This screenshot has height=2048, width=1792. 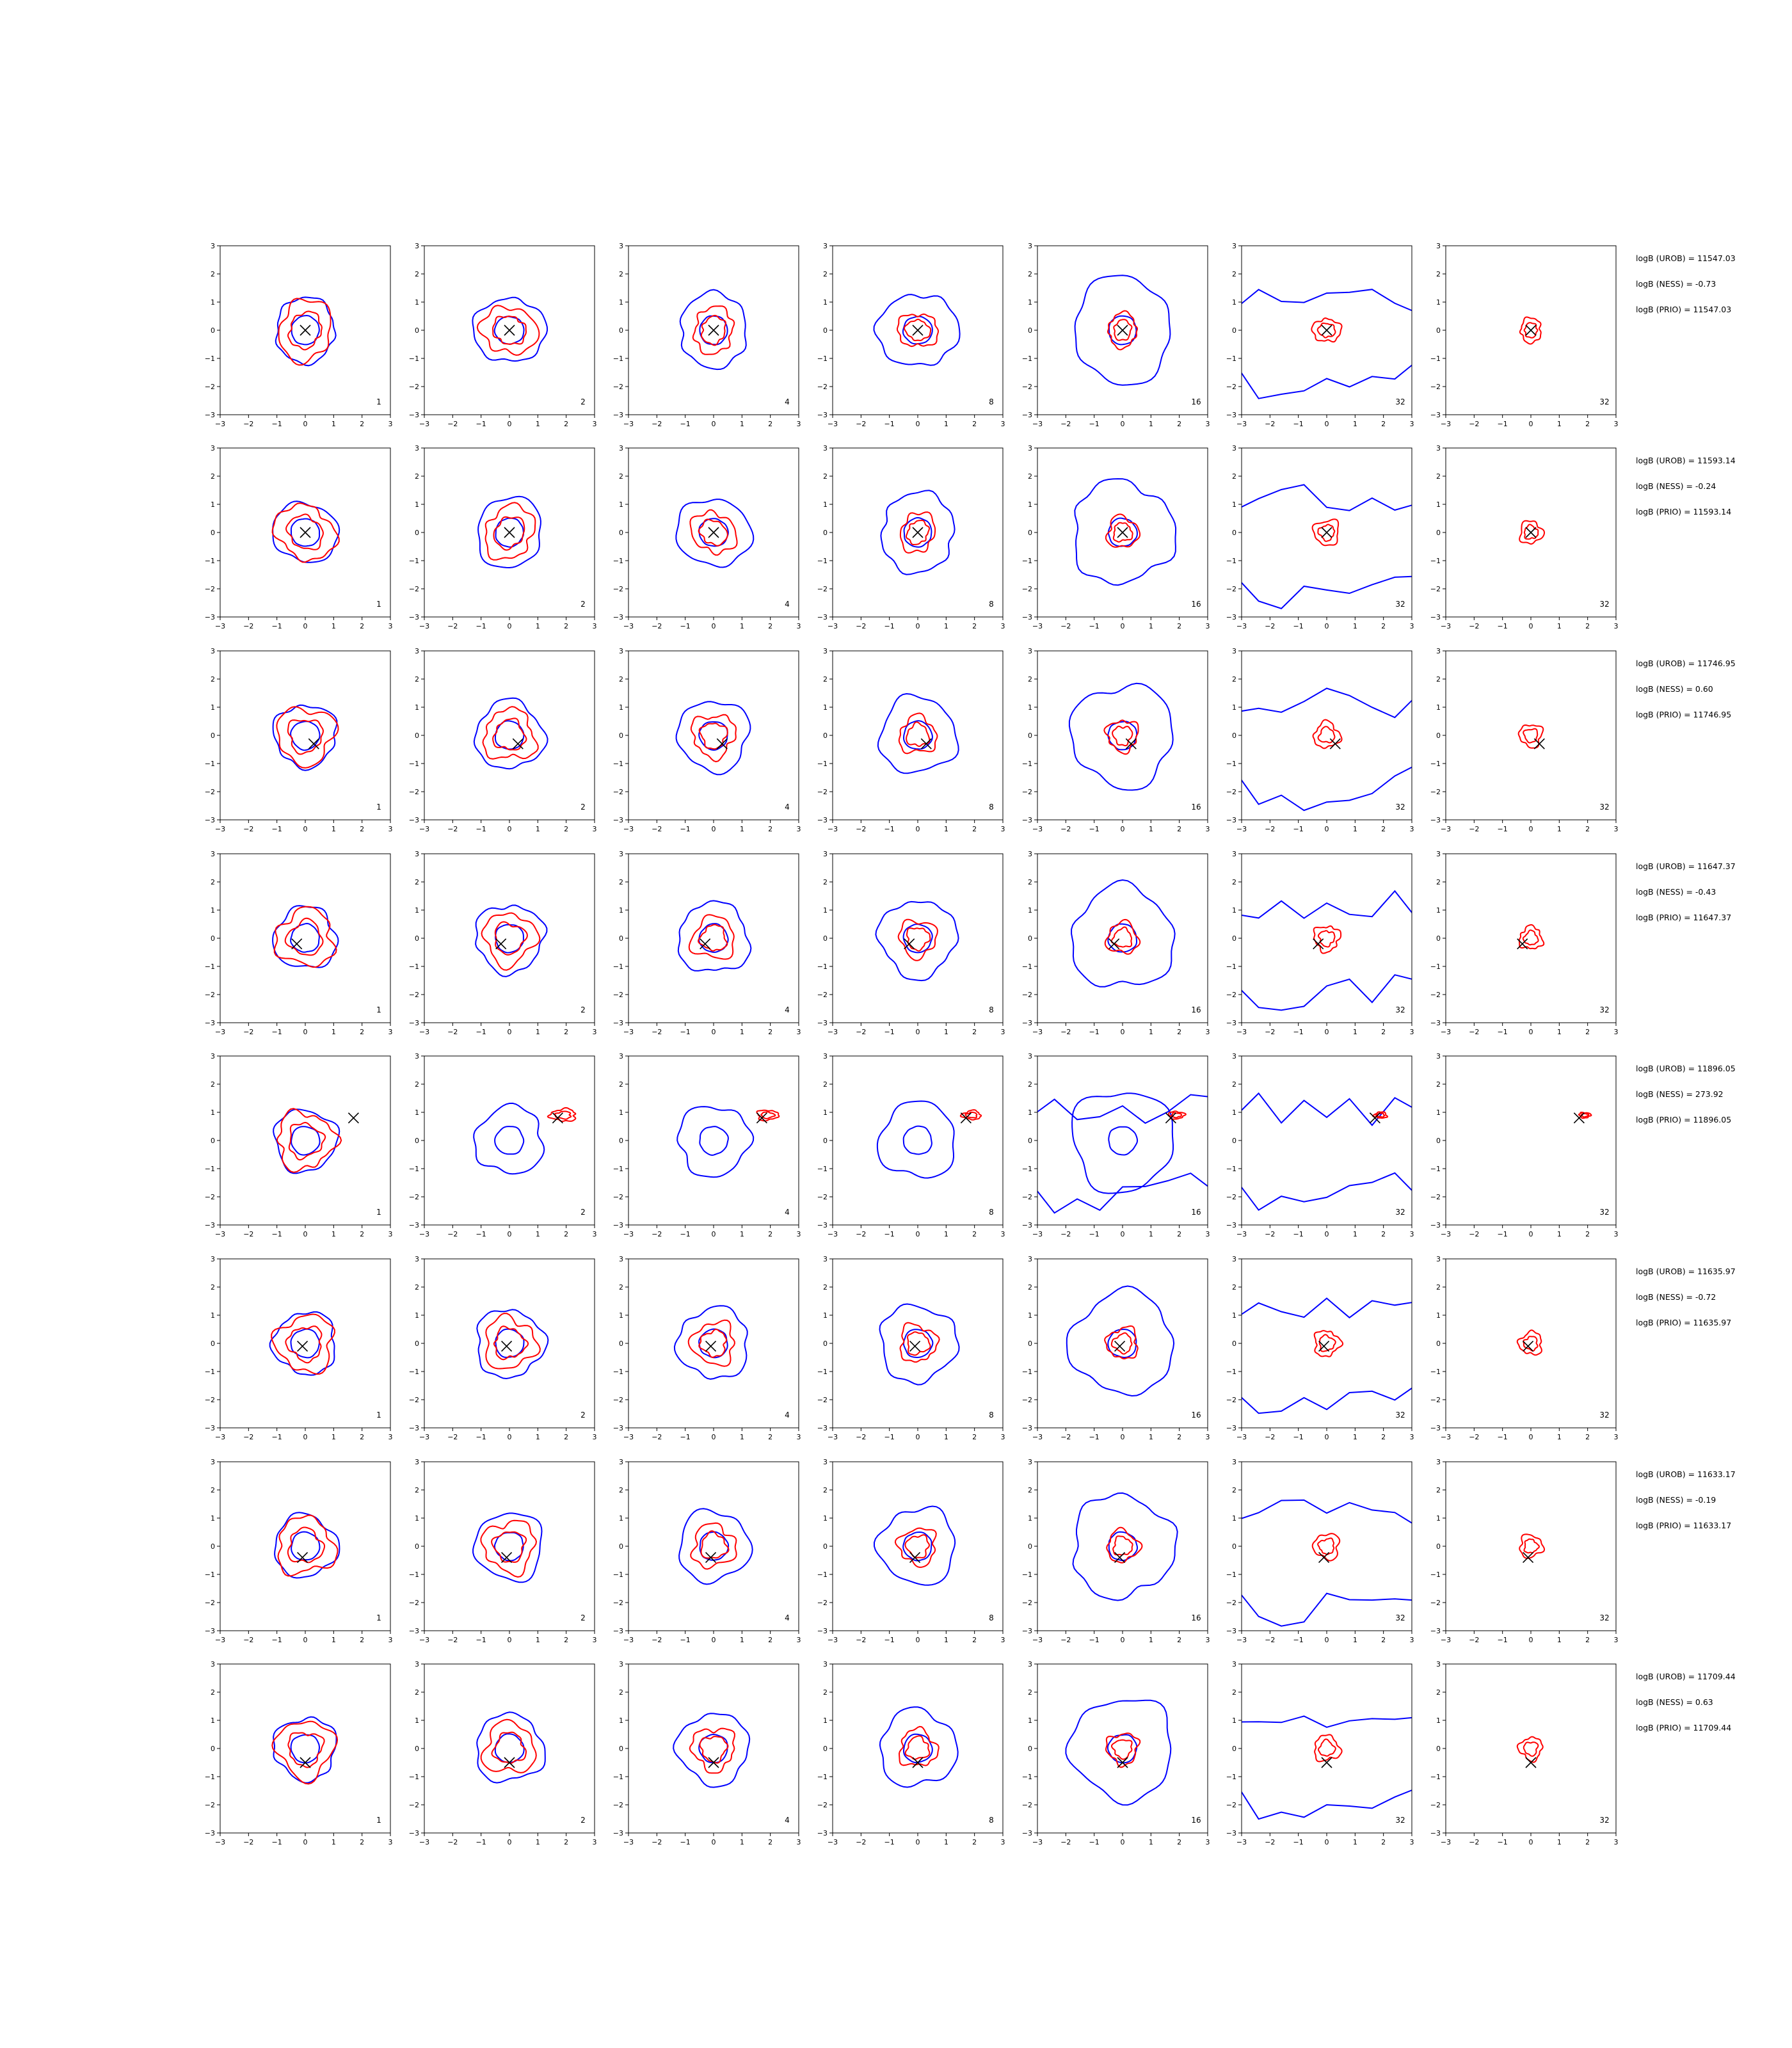 I want to click on panel-r4-c3: −3 −2 −1 0 1 2 3 −3 −2 −1 0 1 2 3 4, so click(x=707, y=943).